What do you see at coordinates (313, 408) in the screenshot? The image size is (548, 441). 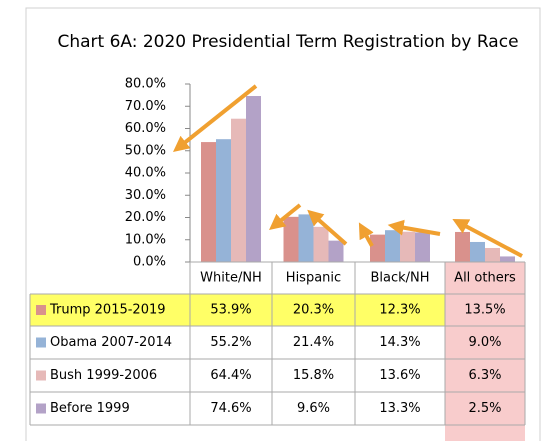 I see `table-value: 9.6%` at bounding box center [313, 408].